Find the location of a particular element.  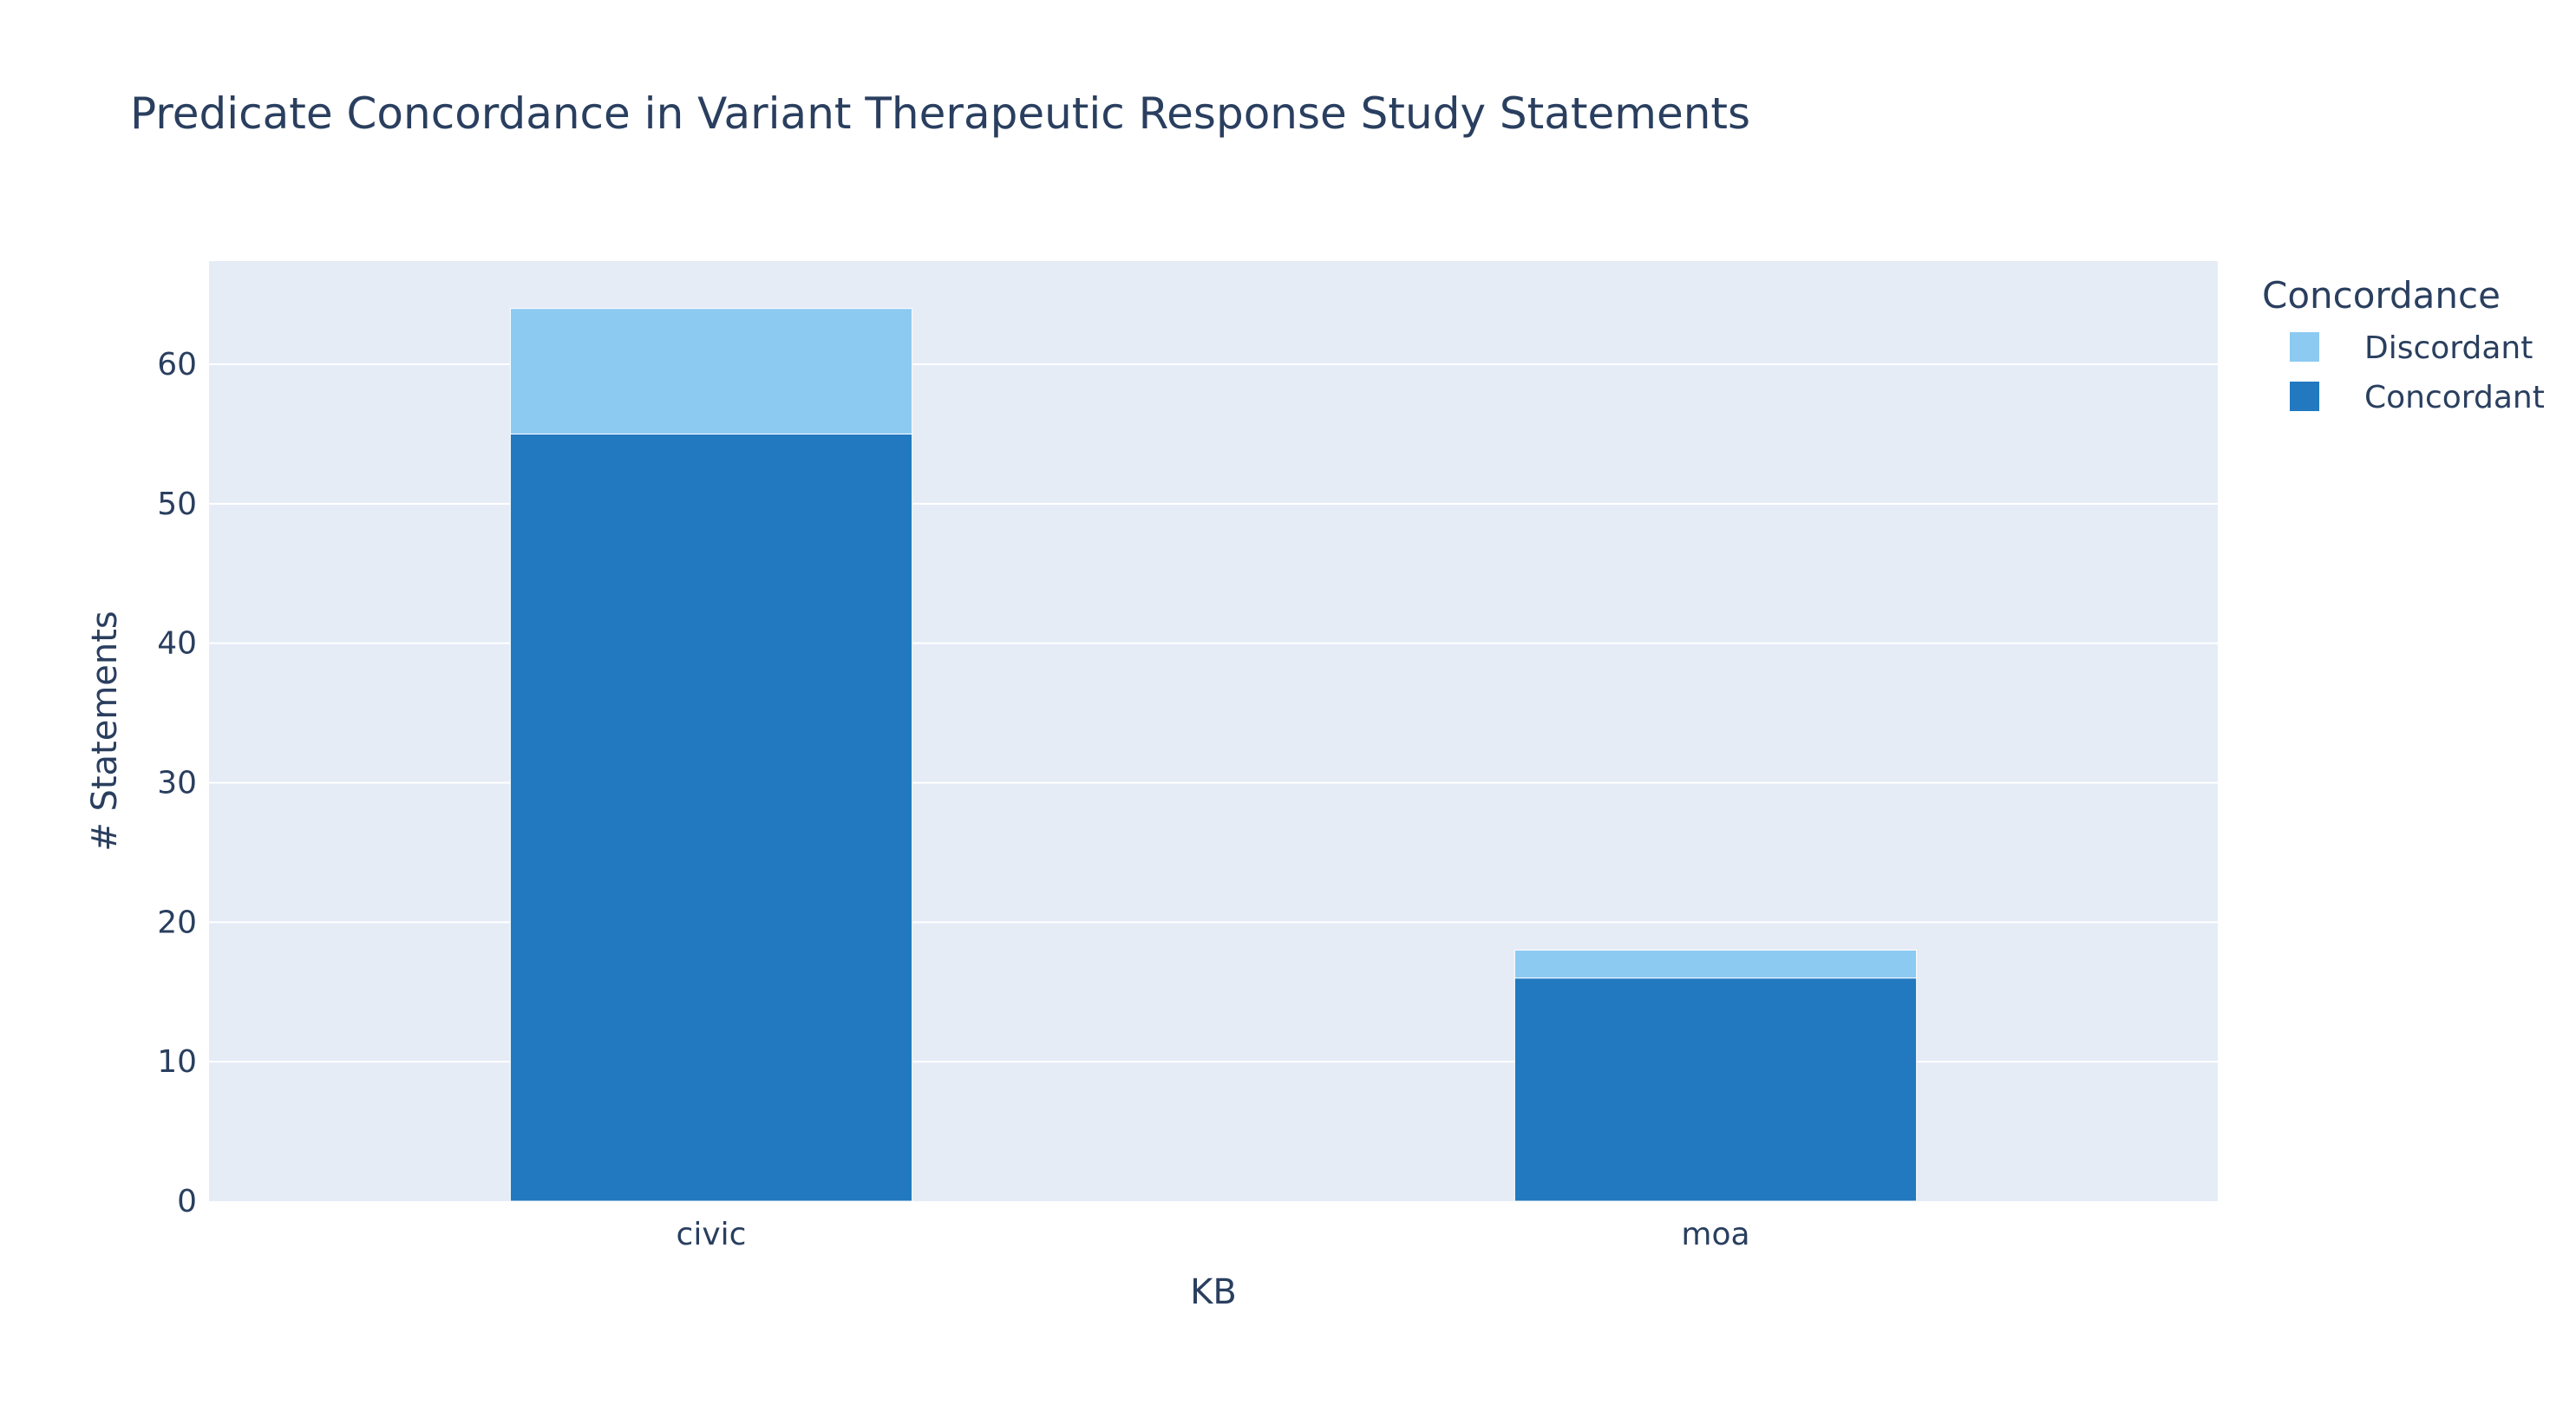

legend-title: Concordance is located at coordinates (2381, 295).